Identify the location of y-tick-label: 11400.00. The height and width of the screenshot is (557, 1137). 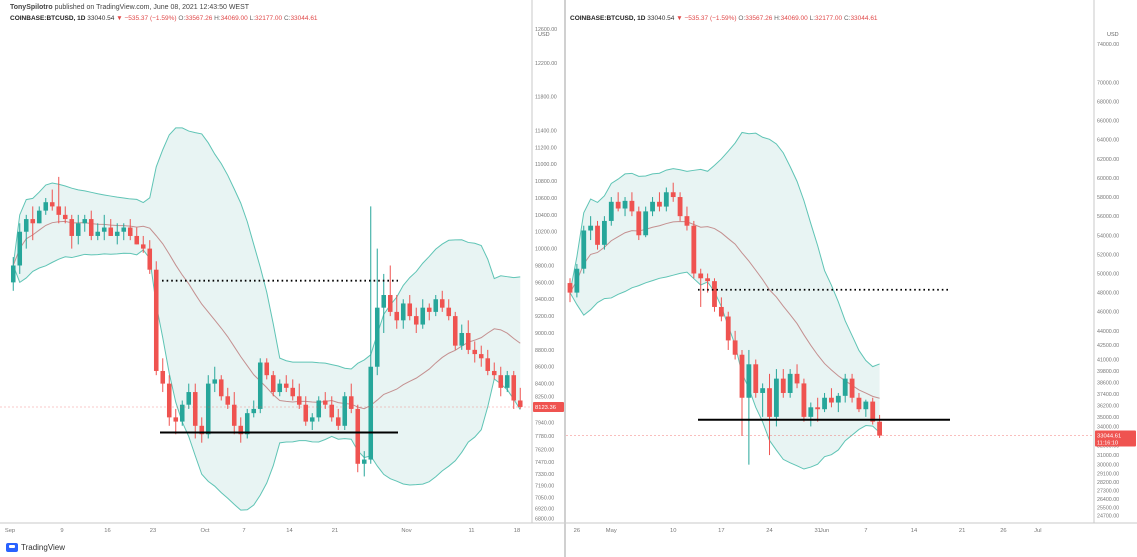
(546, 131).